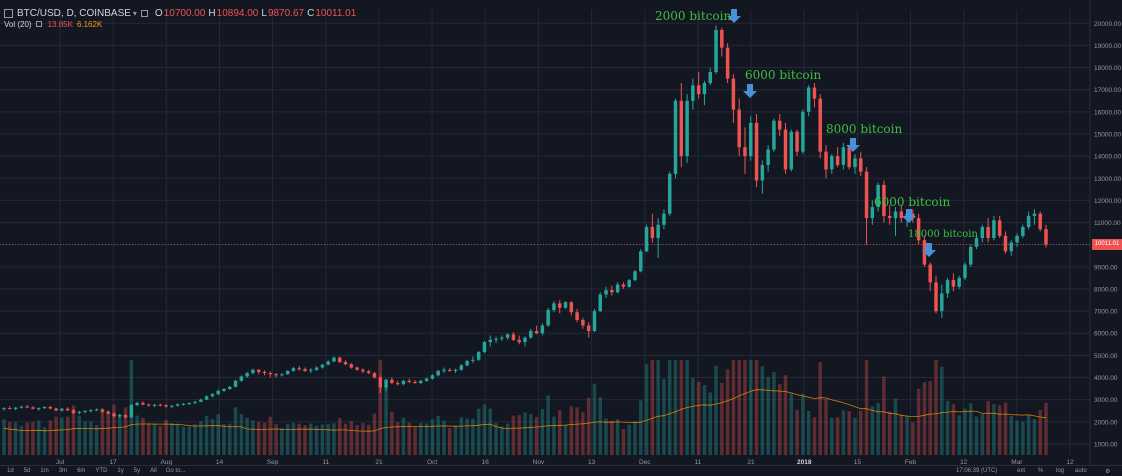  What do you see at coordinates (750, 91) in the screenshot?
I see `down-arrow-icon` at bounding box center [750, 91].